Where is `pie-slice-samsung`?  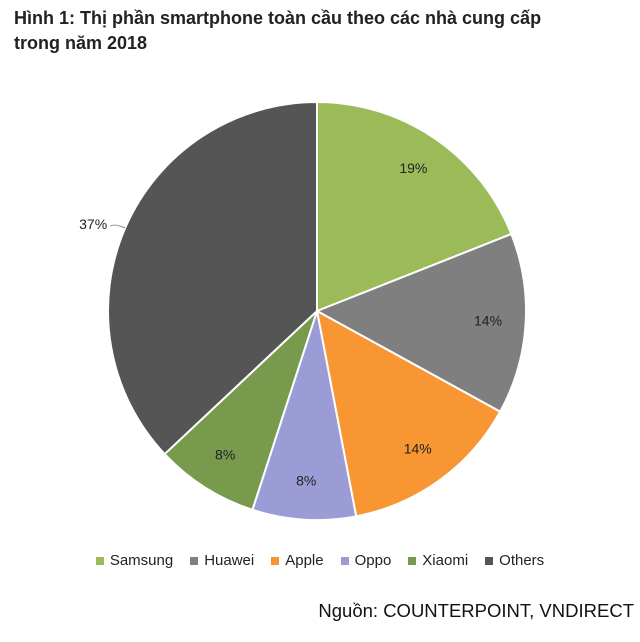 pie-slice-samsung is located at coordinates (414, 206).